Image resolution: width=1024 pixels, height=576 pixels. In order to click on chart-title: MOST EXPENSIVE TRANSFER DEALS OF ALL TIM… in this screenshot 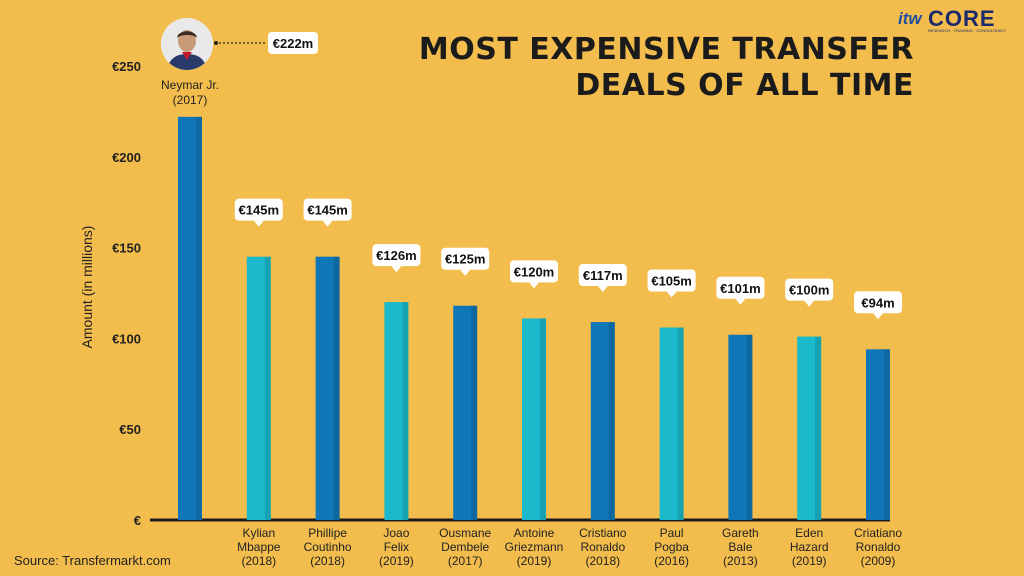, I will do `click(666, 68)`.